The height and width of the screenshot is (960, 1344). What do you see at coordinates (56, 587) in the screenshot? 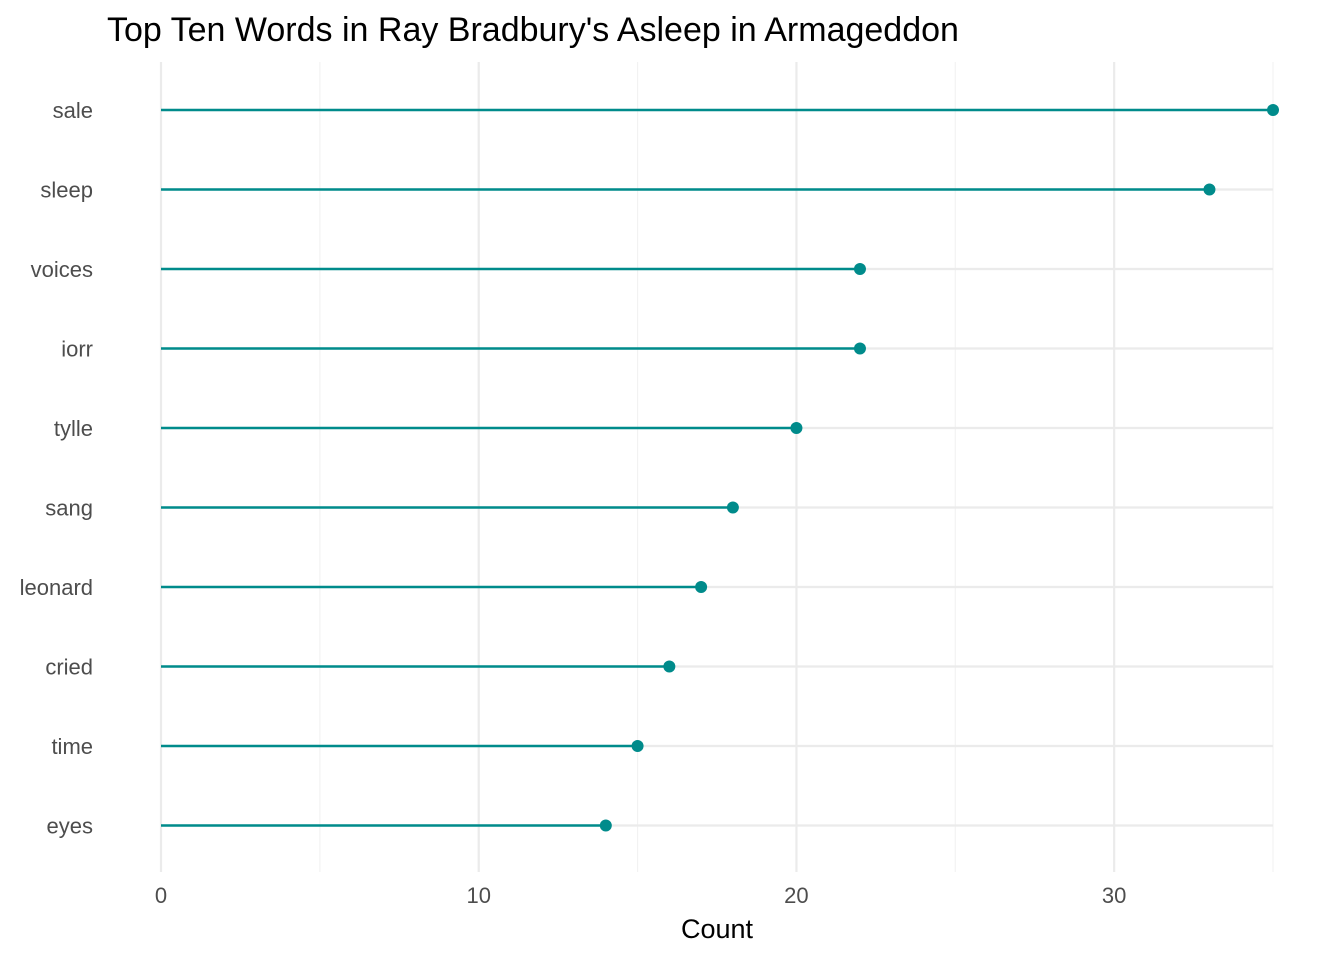
I see `y-tick-label: leonard` at bounding box center [56, 587].